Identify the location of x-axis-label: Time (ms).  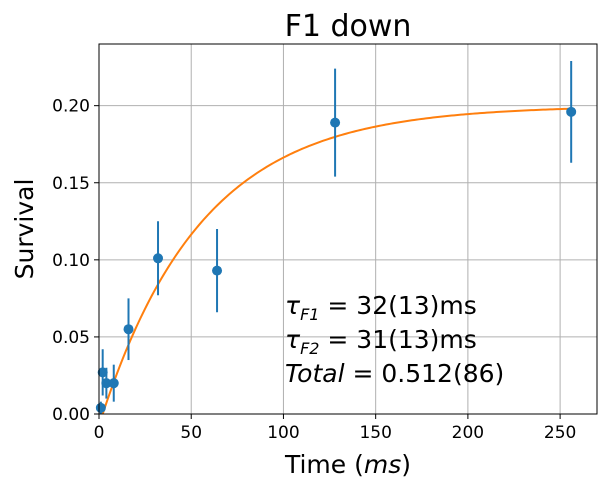
(347, 464).